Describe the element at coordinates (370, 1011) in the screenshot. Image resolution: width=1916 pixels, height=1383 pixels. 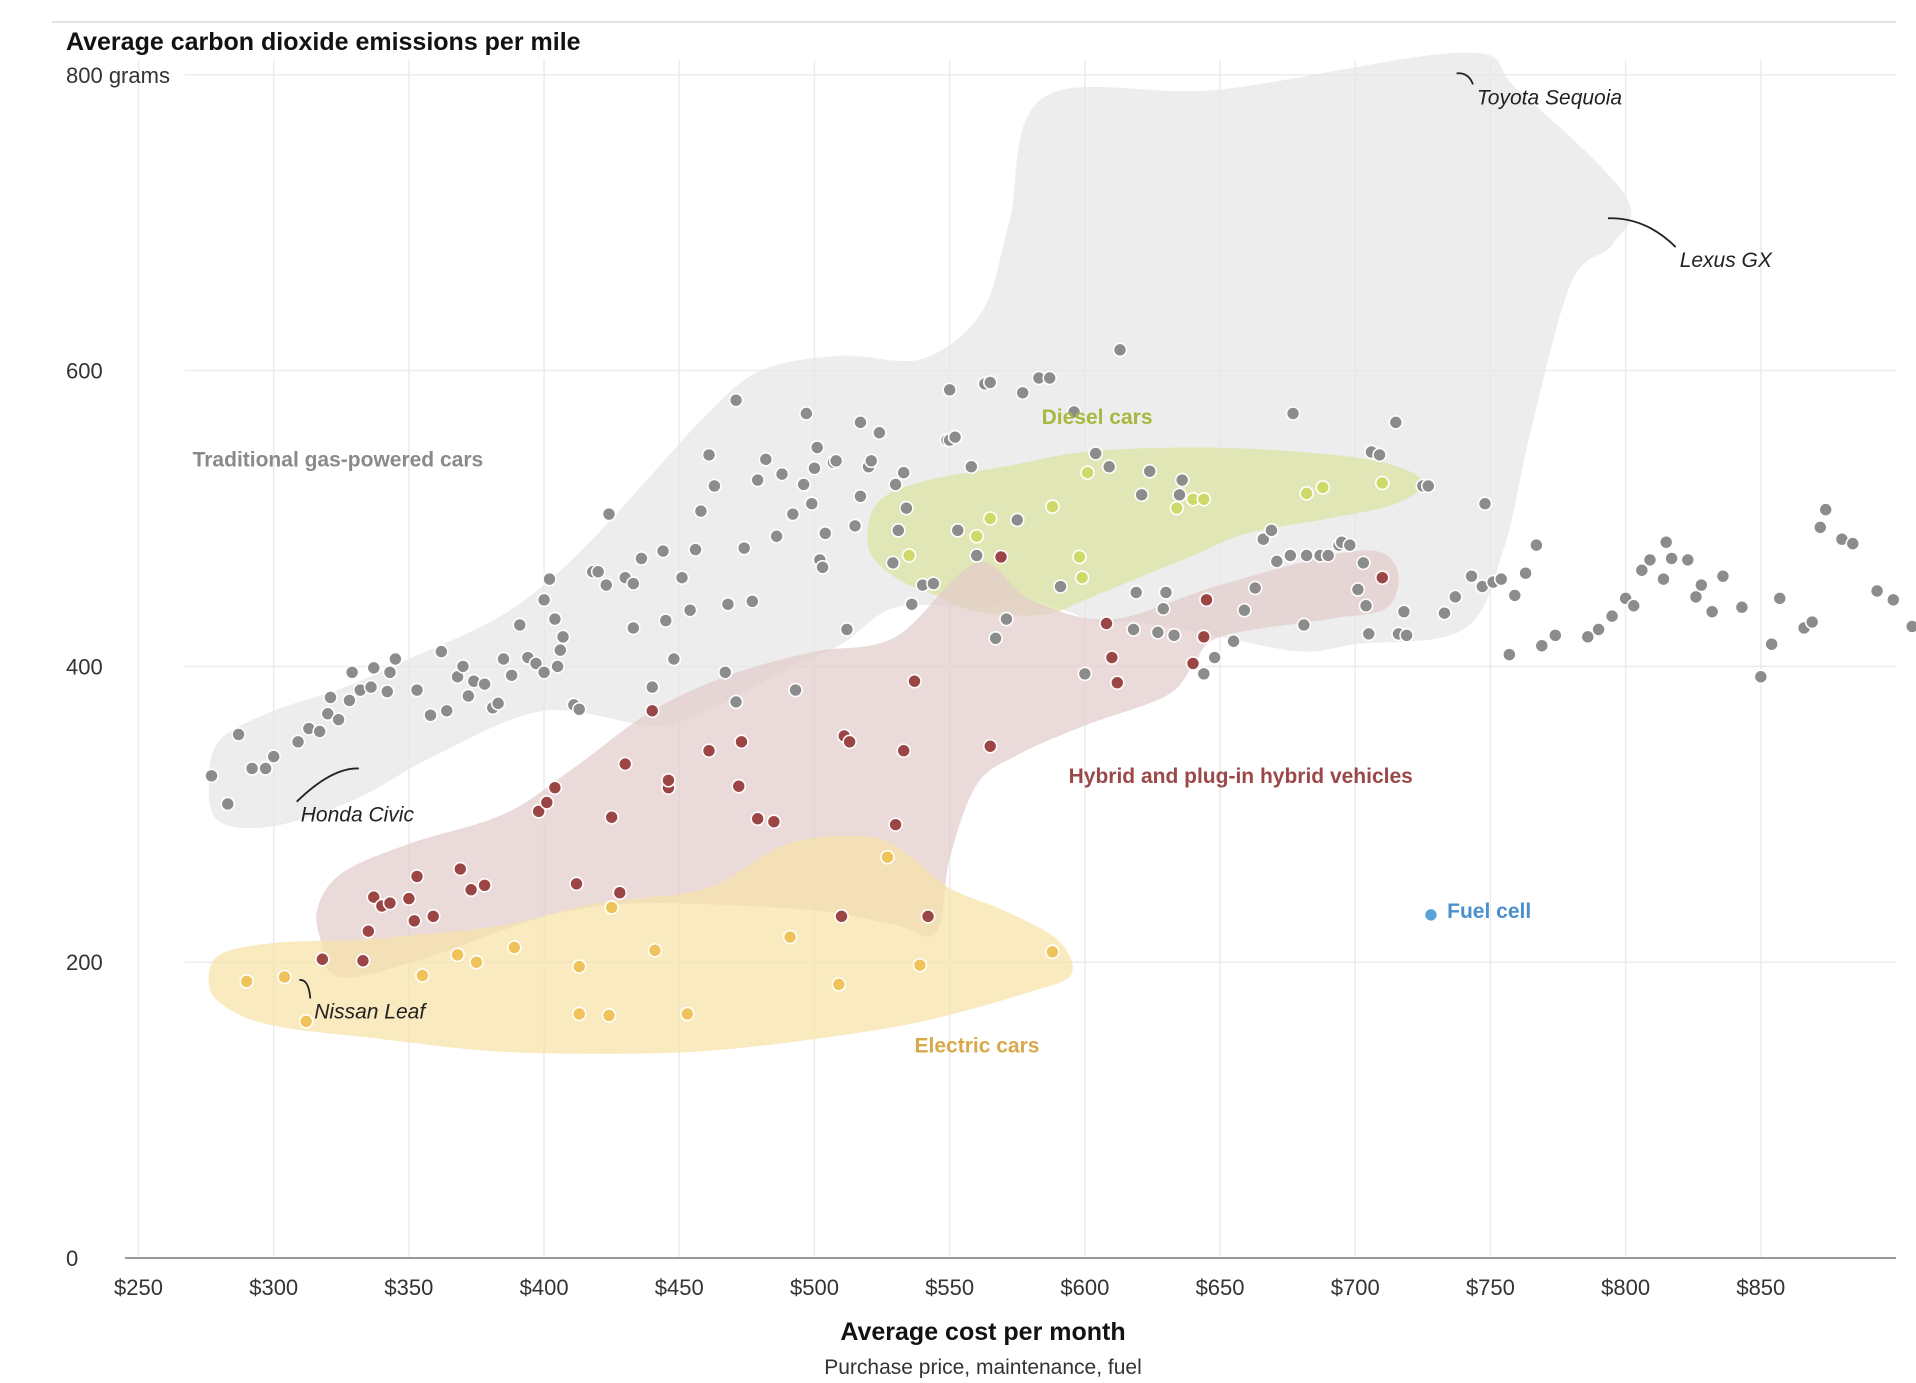
I see `annotation-label: Nissan Leaf` at that location.